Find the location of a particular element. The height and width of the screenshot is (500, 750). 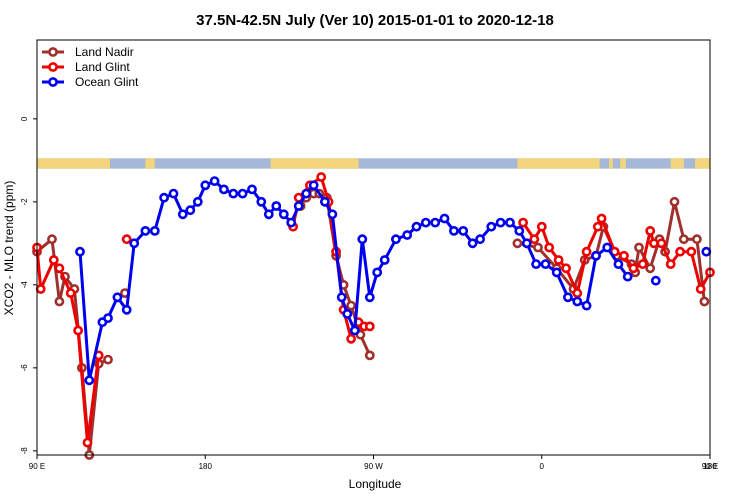

y-tick-label: -8 is located at coordinates (24, 451).